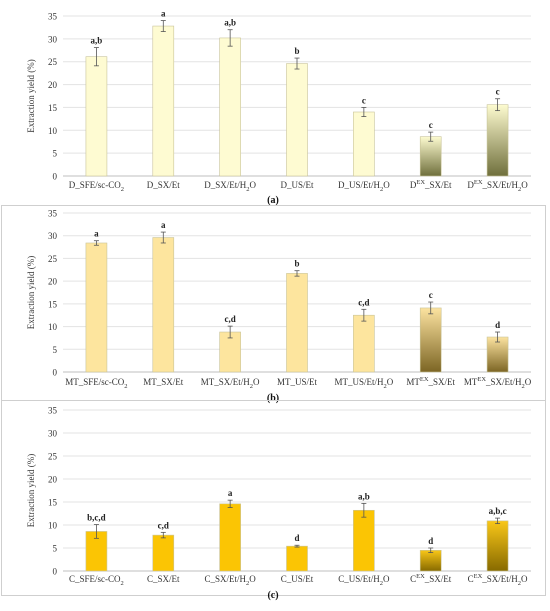 The width and height of the screenshot is (550, 611). What do you see at coordinates (96, 580) in the screenshot?
I see `x-tick-label: C_SFE/sc-CO2` at bounding box center [96, 580].